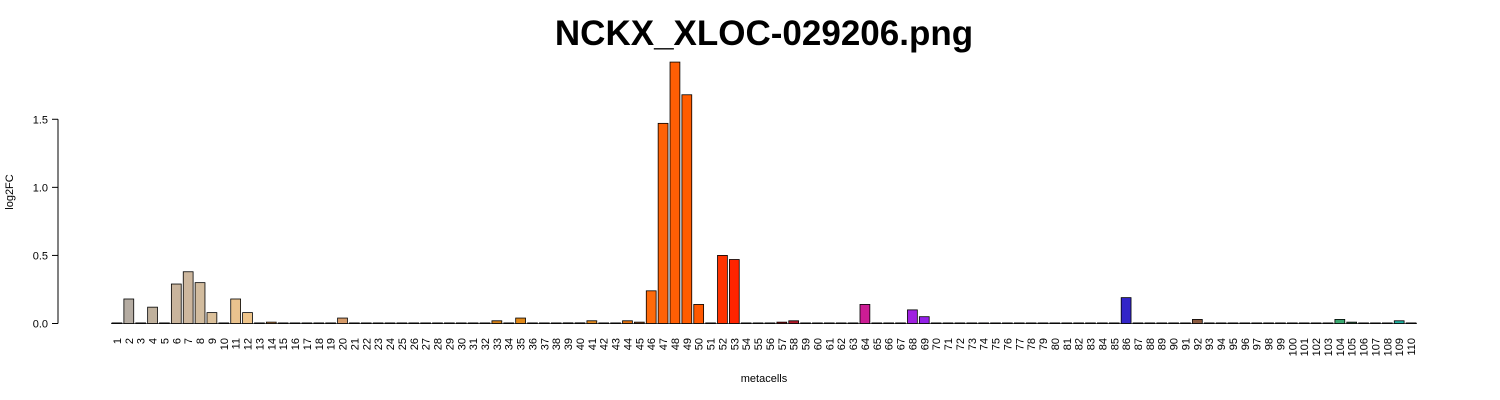 This screenshot has width=1500, height=400. I want to click on x-tick-label: 70, so click(937, 344).